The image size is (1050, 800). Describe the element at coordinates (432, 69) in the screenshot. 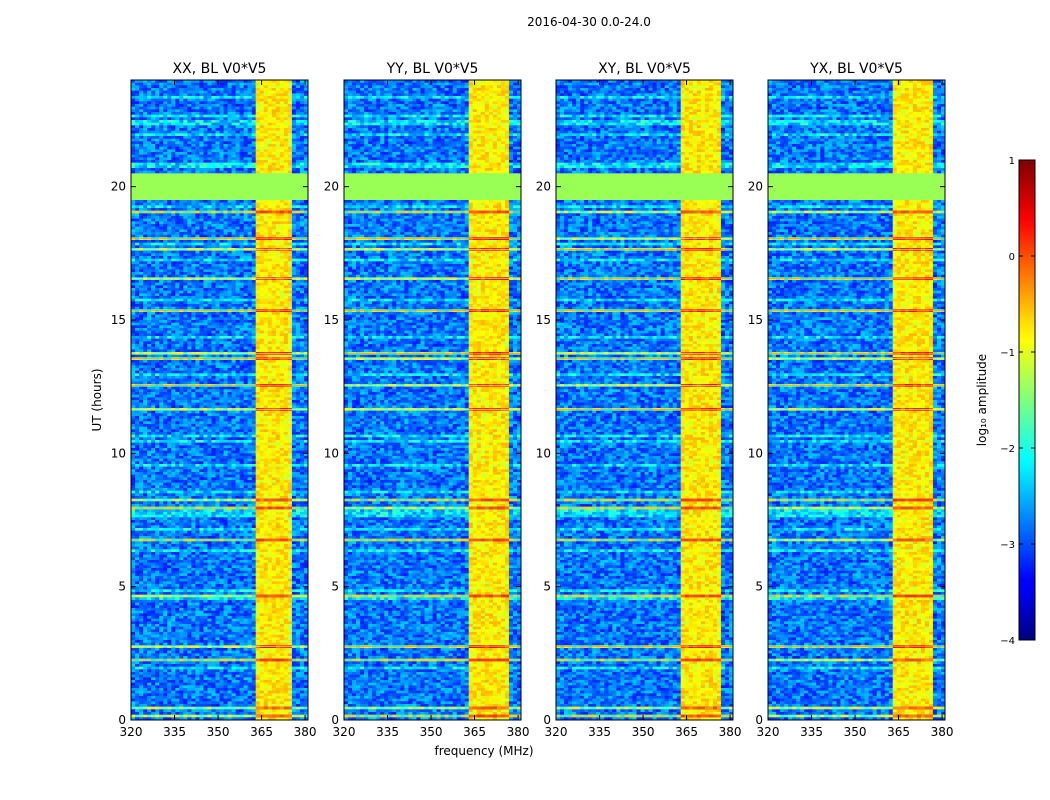

I see `panel-title: YY, BL V0*V5` at that location.